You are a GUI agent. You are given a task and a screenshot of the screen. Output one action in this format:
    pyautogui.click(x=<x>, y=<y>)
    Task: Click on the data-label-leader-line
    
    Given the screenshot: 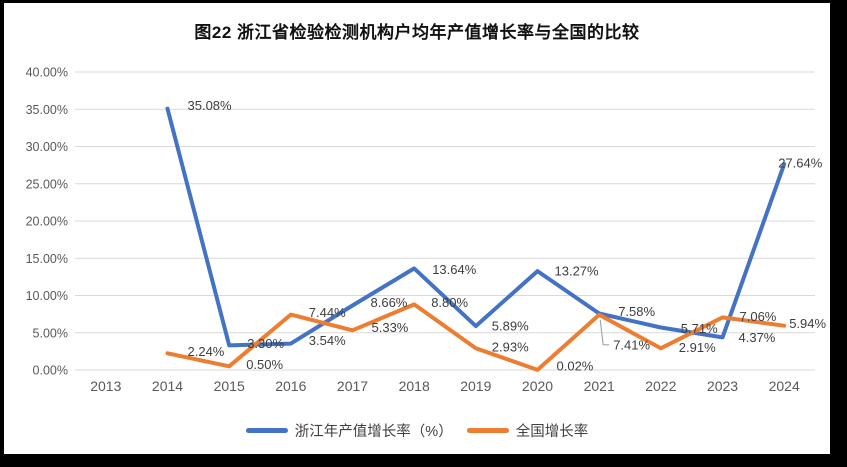 What is the action you would take?
    pyautogui.click(x=604, y=332)
    